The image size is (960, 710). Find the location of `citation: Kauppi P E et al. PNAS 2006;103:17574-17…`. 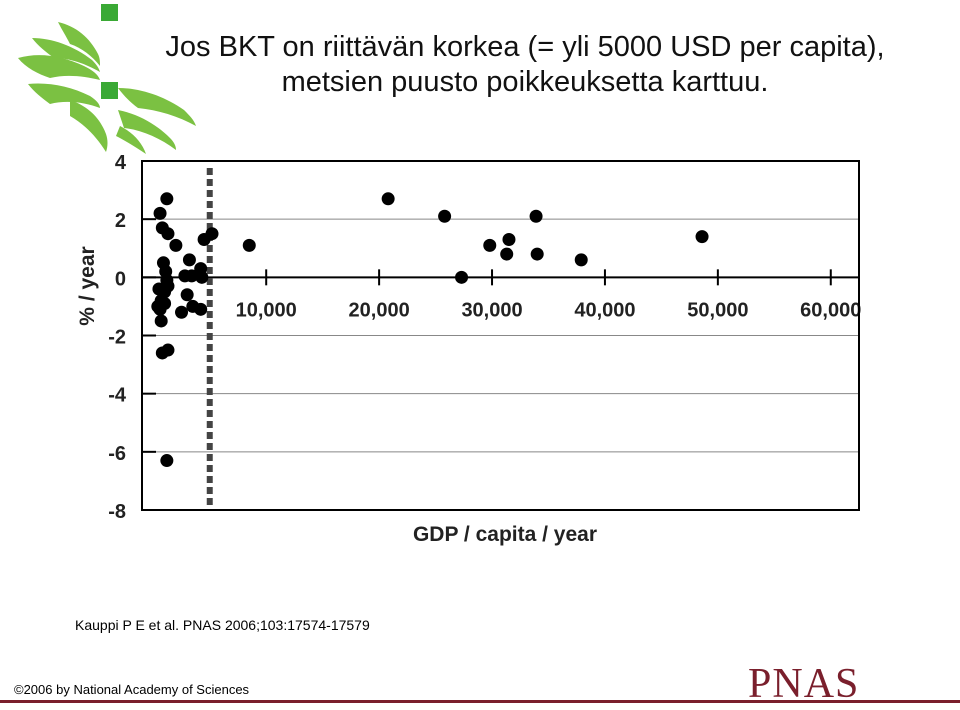

citation: Kauppi P E et al. PNAS 2006;103:17574-17… is located at coordinates (222, 625).